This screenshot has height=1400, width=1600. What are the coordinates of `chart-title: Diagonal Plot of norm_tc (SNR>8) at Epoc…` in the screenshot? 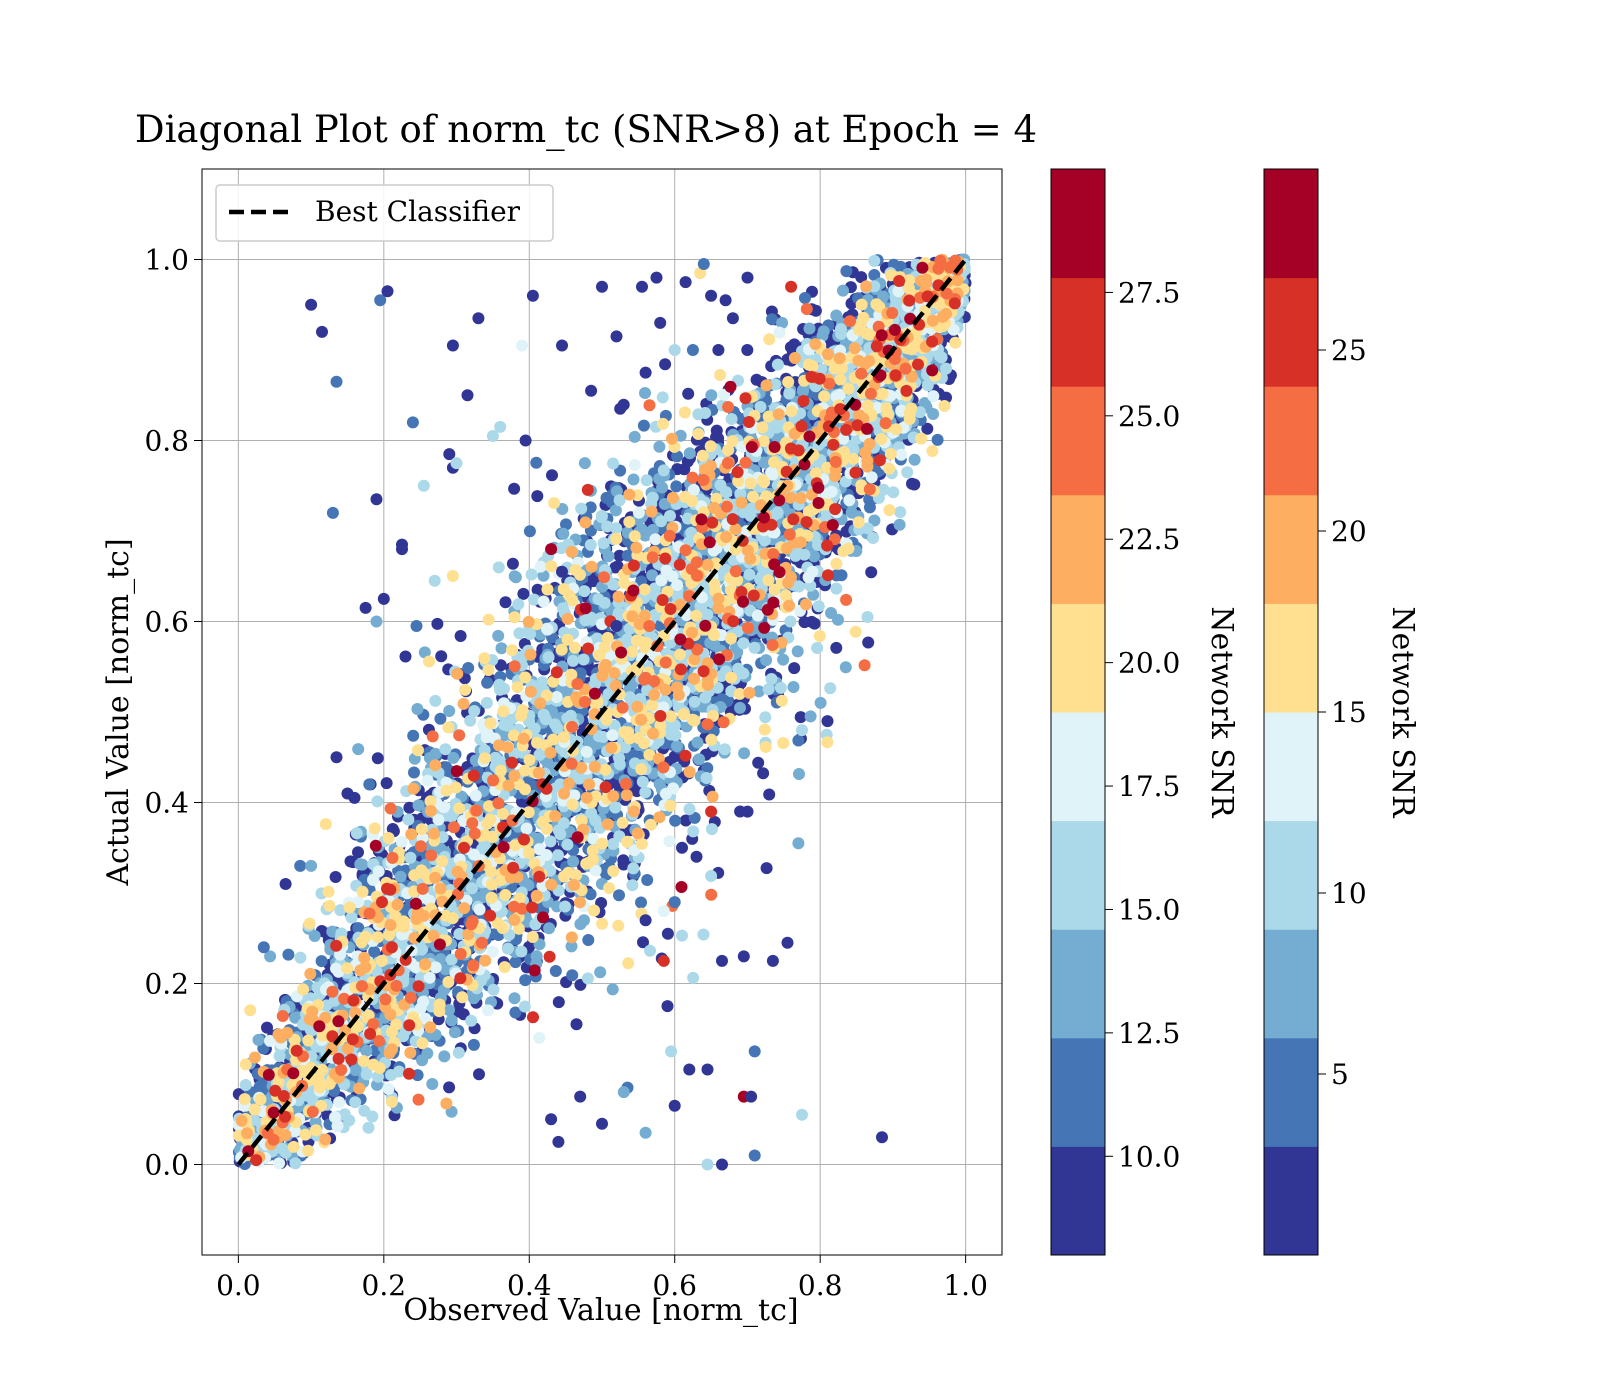 It's located at (586, 130).